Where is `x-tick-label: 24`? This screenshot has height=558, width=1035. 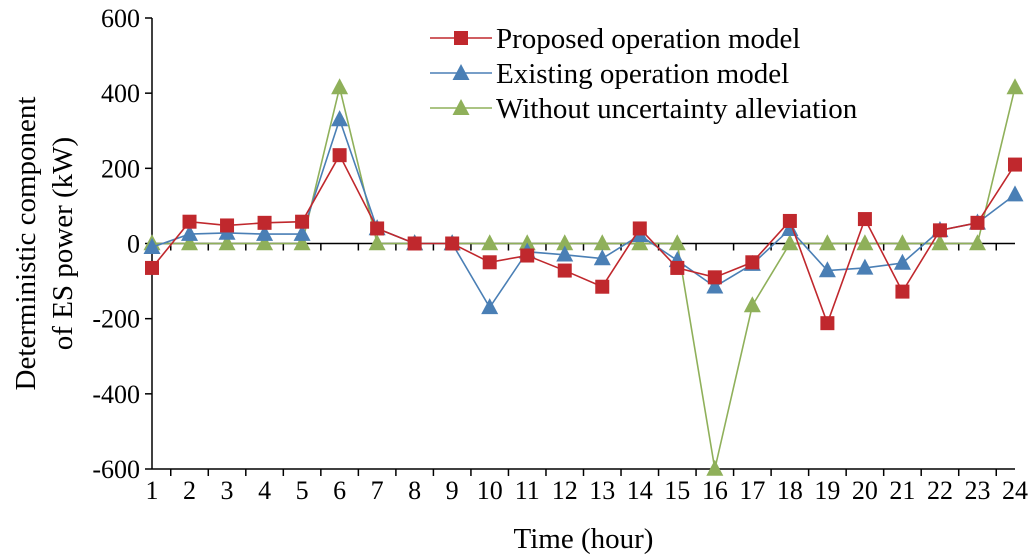
x-tick-label: 24 is located at coordinates (1015, 490).